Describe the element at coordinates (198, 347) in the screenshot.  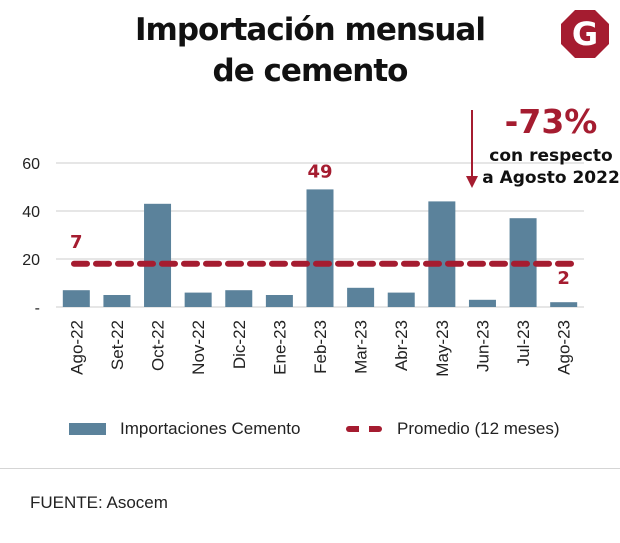
I see `x-tick-label: Nov-22` at that location.